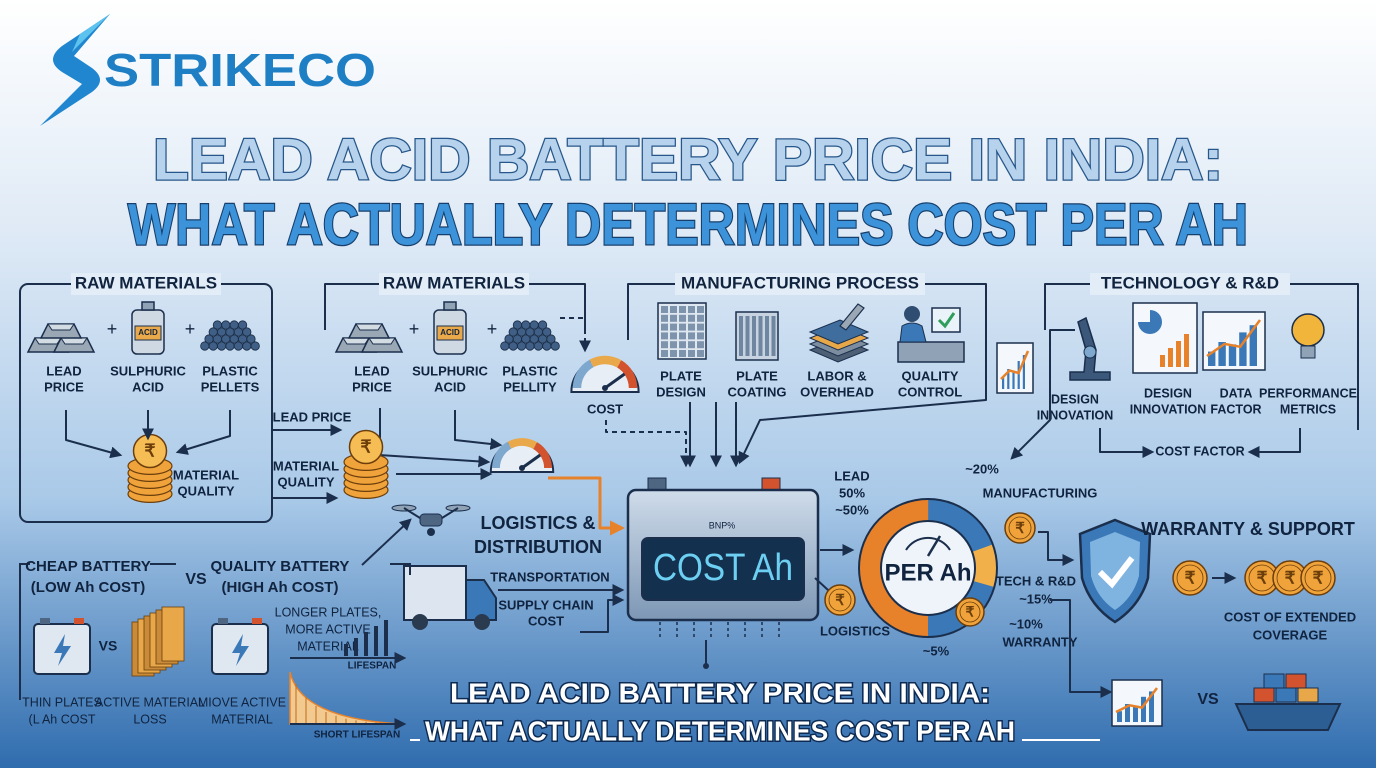 Image resolution: width=1376 pixels, height=768 pixels. Describe the element at coordinates (62, 650) in the screenshot. I see `bolt-icon` at that location.